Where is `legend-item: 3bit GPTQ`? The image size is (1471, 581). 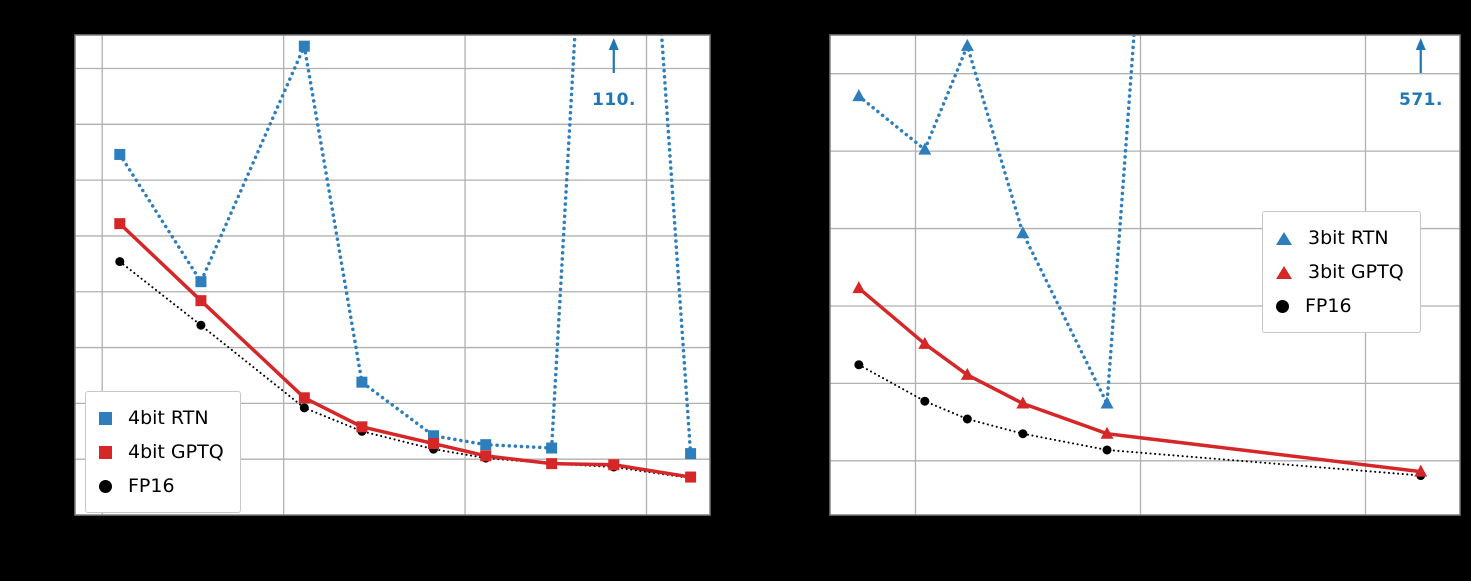 legend-item: 3bit GPTQ is located at coordinates (1340, 272).